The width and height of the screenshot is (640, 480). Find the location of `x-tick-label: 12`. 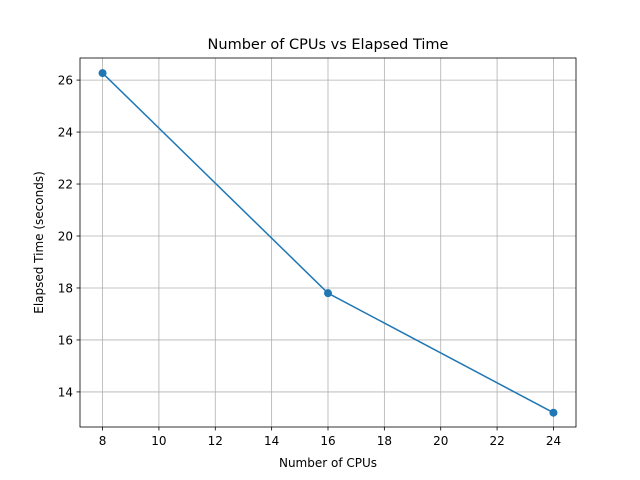

x-tick-label: 12 is located at coordinates (215, 441).